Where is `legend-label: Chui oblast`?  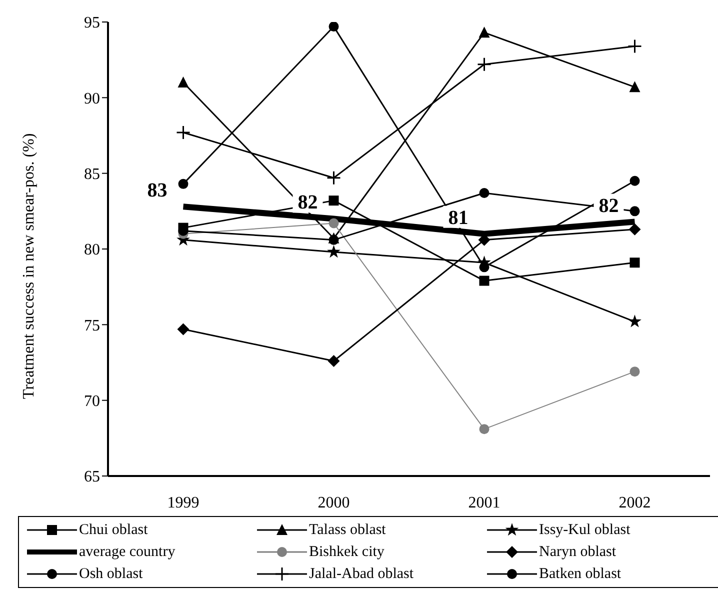 legend-label: Chui oblast is located at coordinates (113, 530).